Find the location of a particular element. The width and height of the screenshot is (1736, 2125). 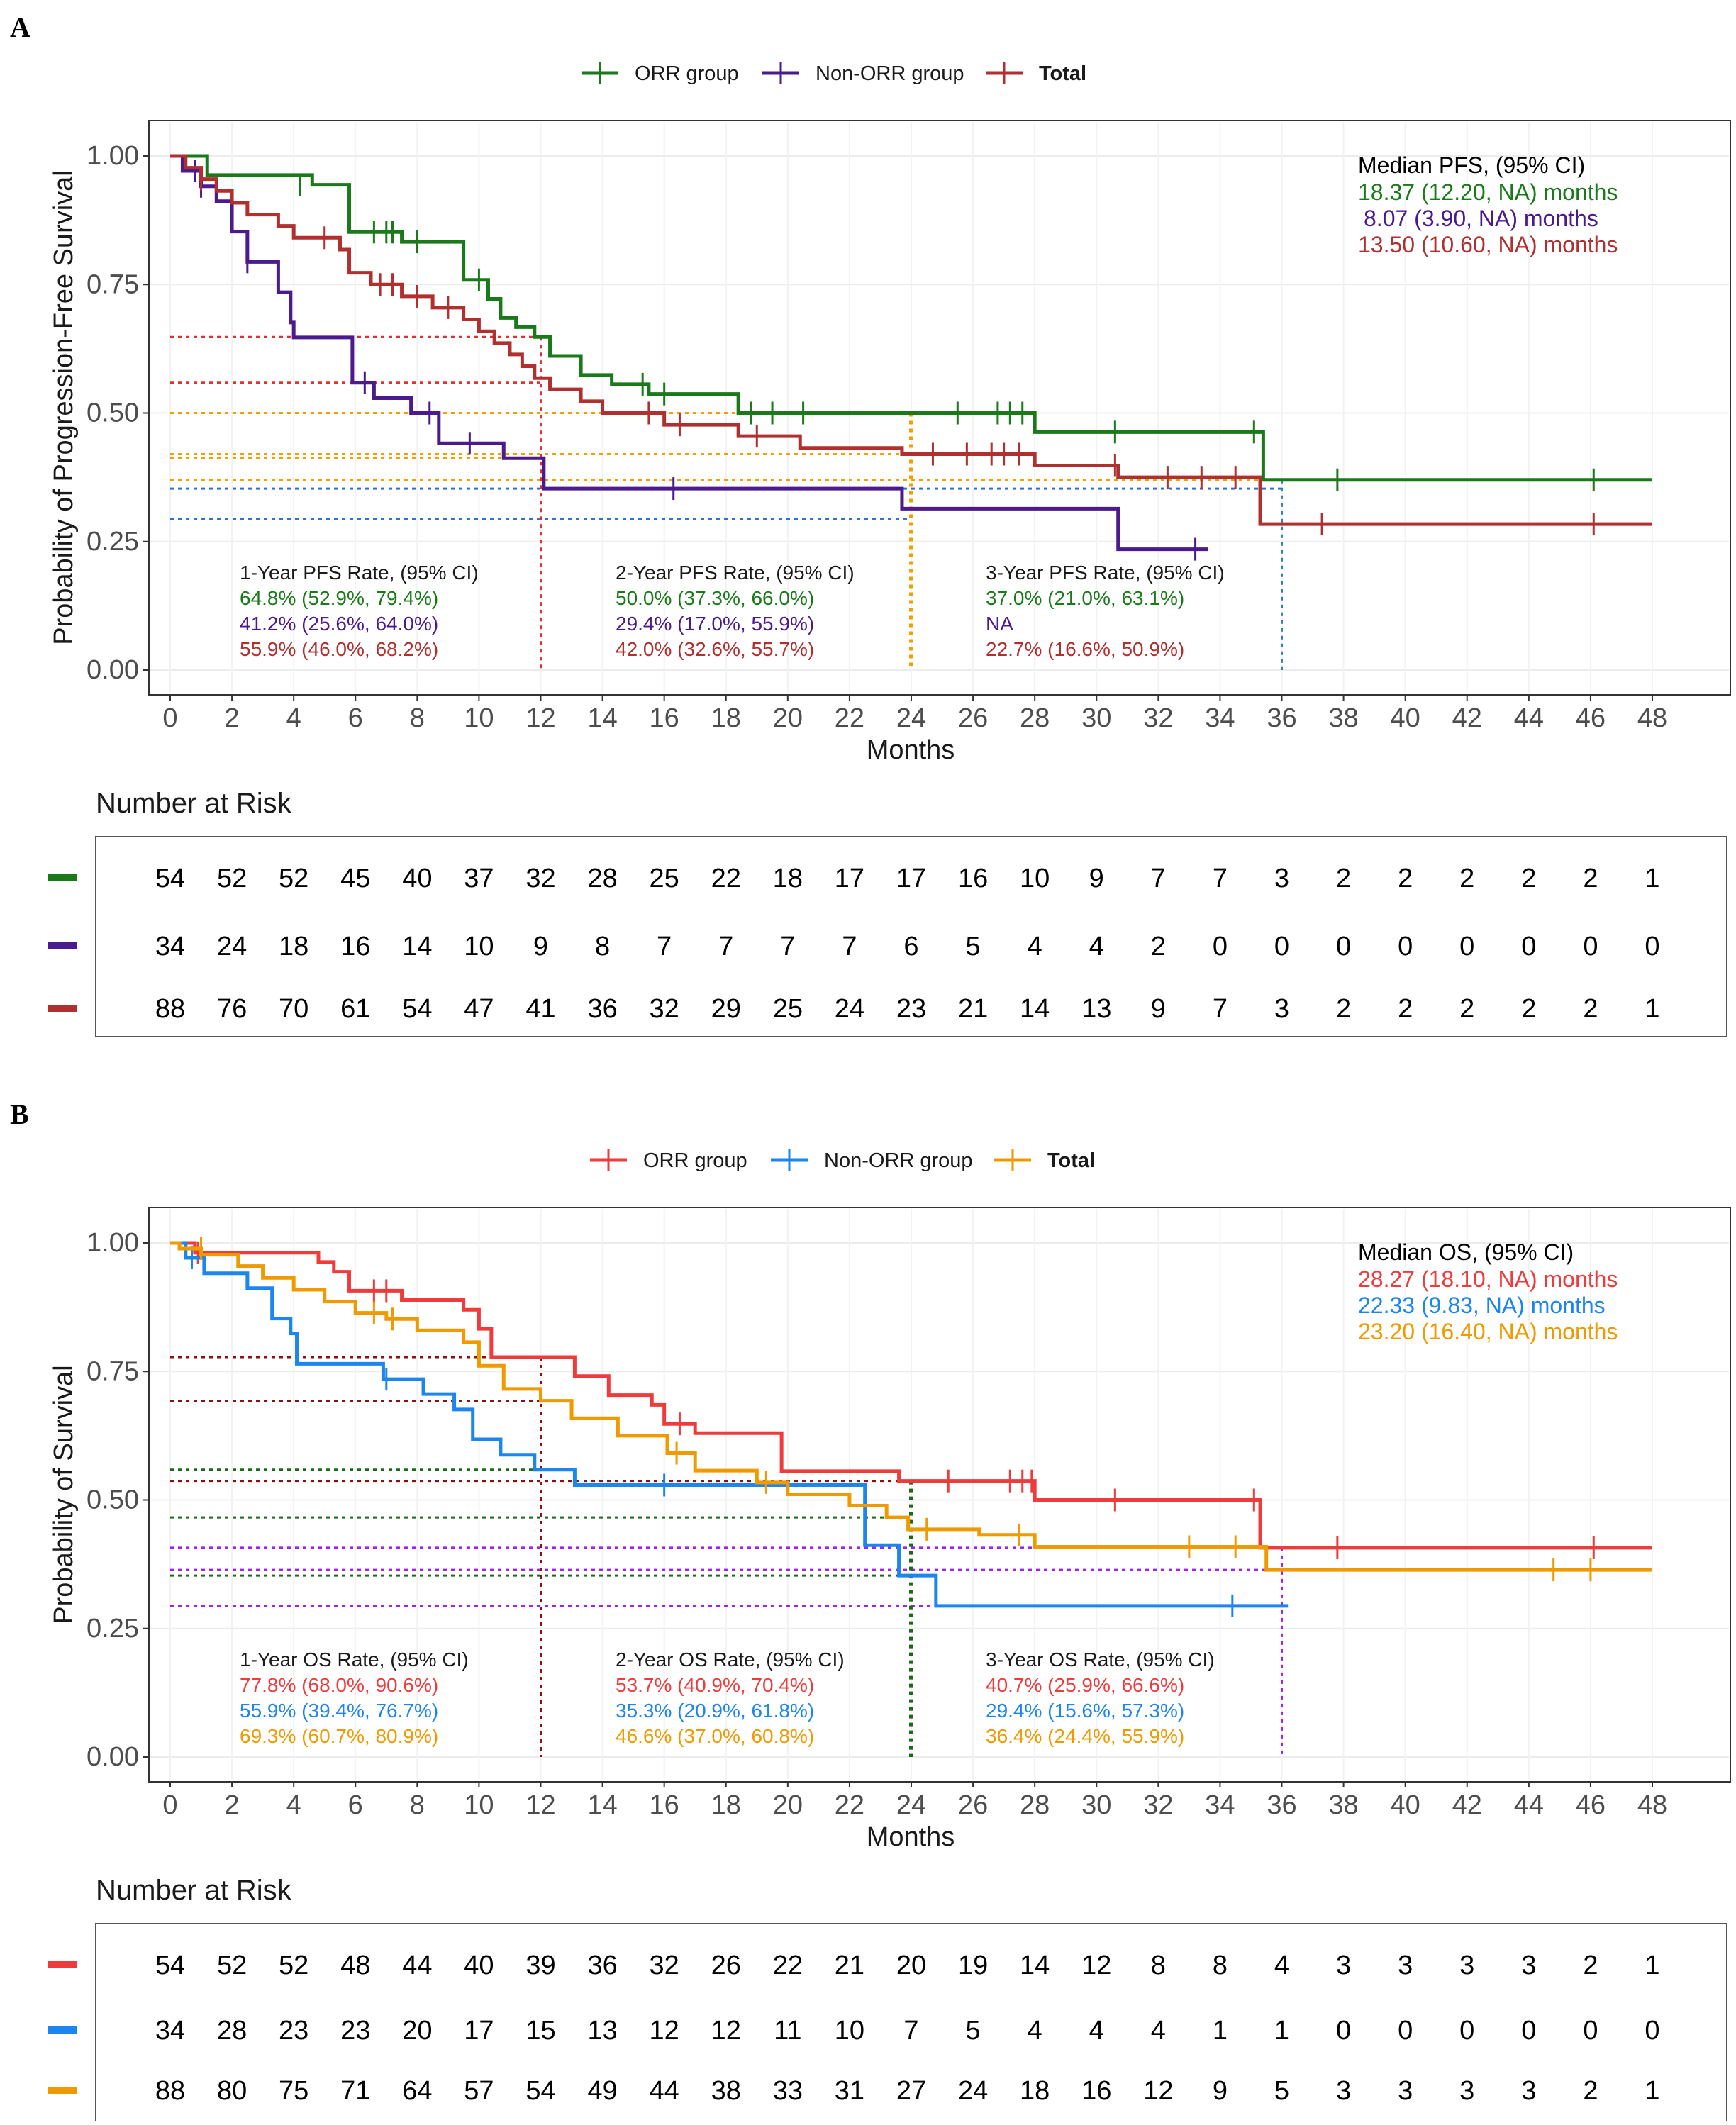

risk-count: 76 is located at coordinates (232, 1009).